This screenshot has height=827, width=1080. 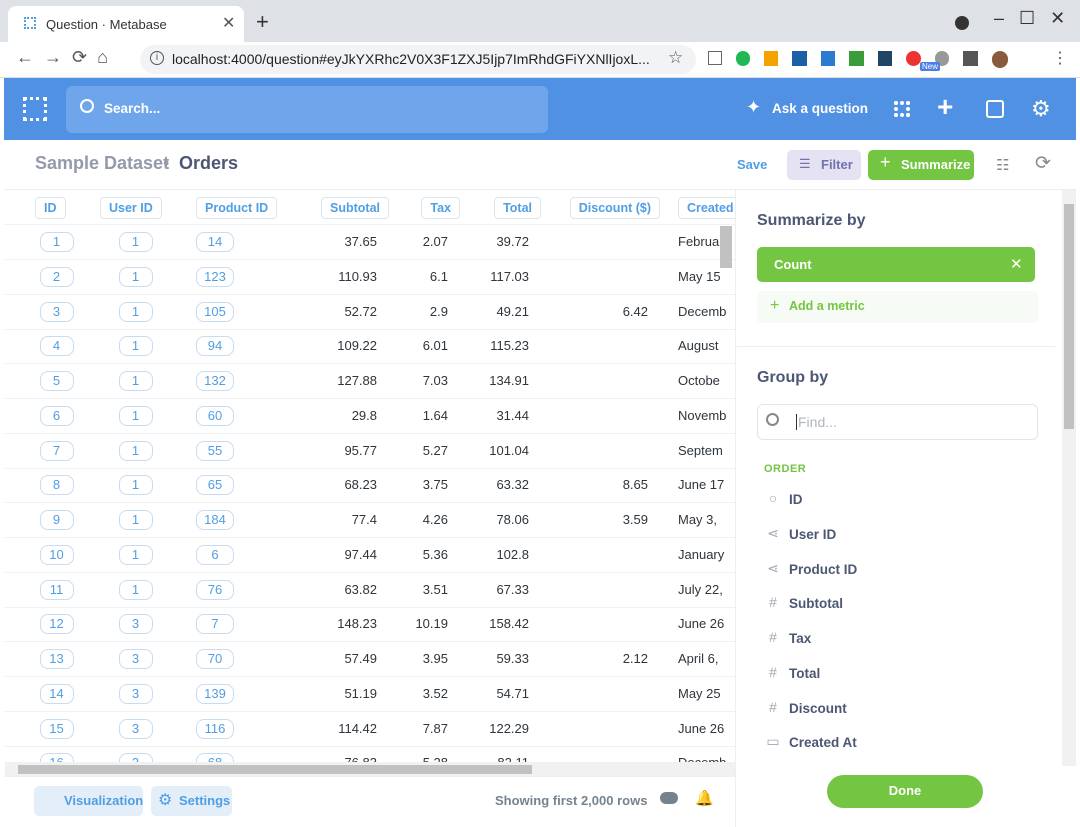 I want to click on filter-button, so click(x=824, y=165).